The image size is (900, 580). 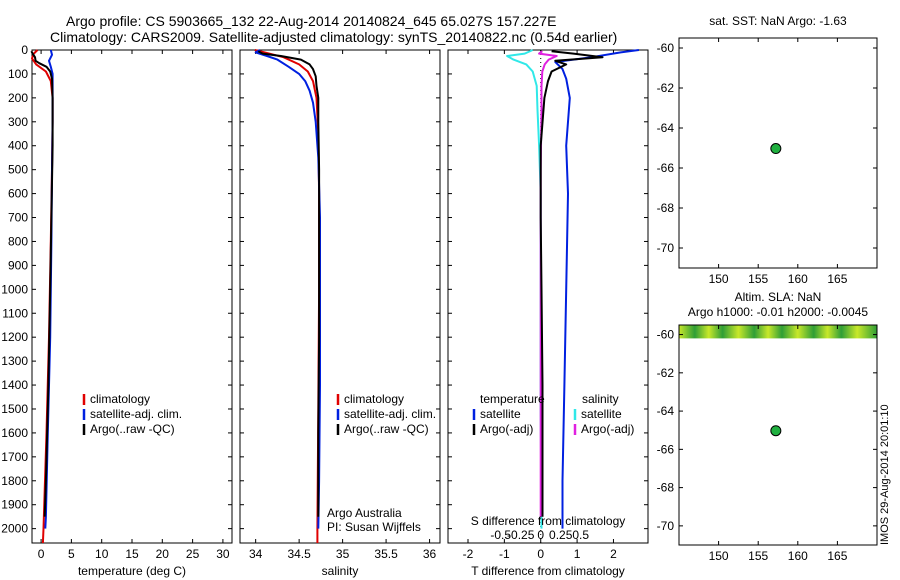 What do you see at coordinates (14, 433) in the screenshot?
I see `temperature-ytick-label: 1600` at bounding box center [14, 433].